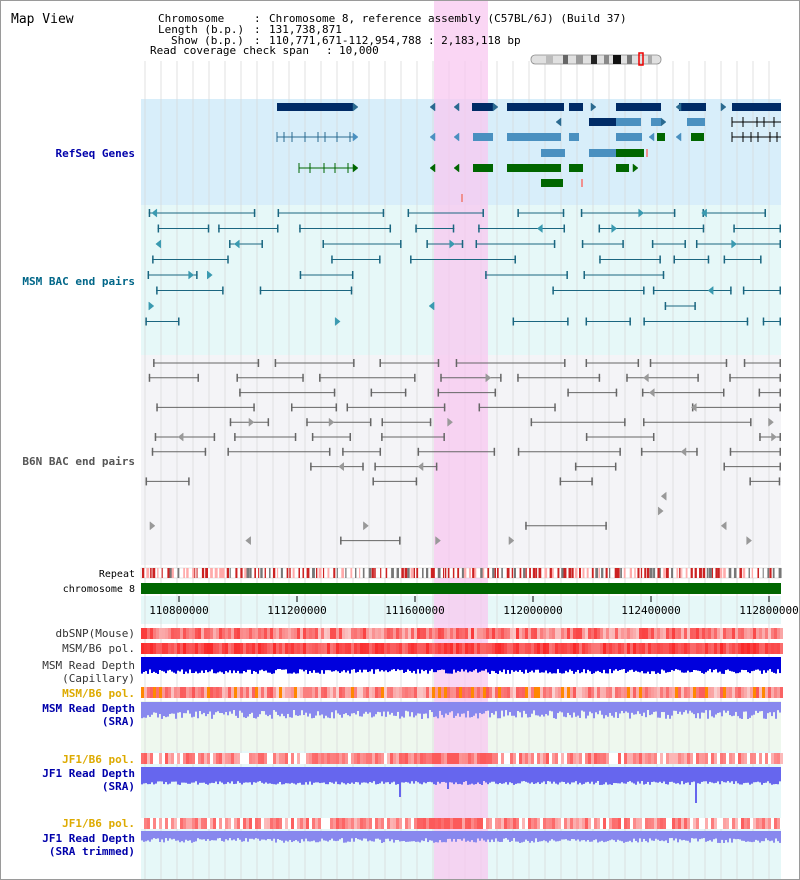 Image resolution: width=800 pixels, height=880 pixels. What do you see at coordinates (461, 440) in the screenshot?
I see `selected-region-highlight` at bounding box center [461, 440].